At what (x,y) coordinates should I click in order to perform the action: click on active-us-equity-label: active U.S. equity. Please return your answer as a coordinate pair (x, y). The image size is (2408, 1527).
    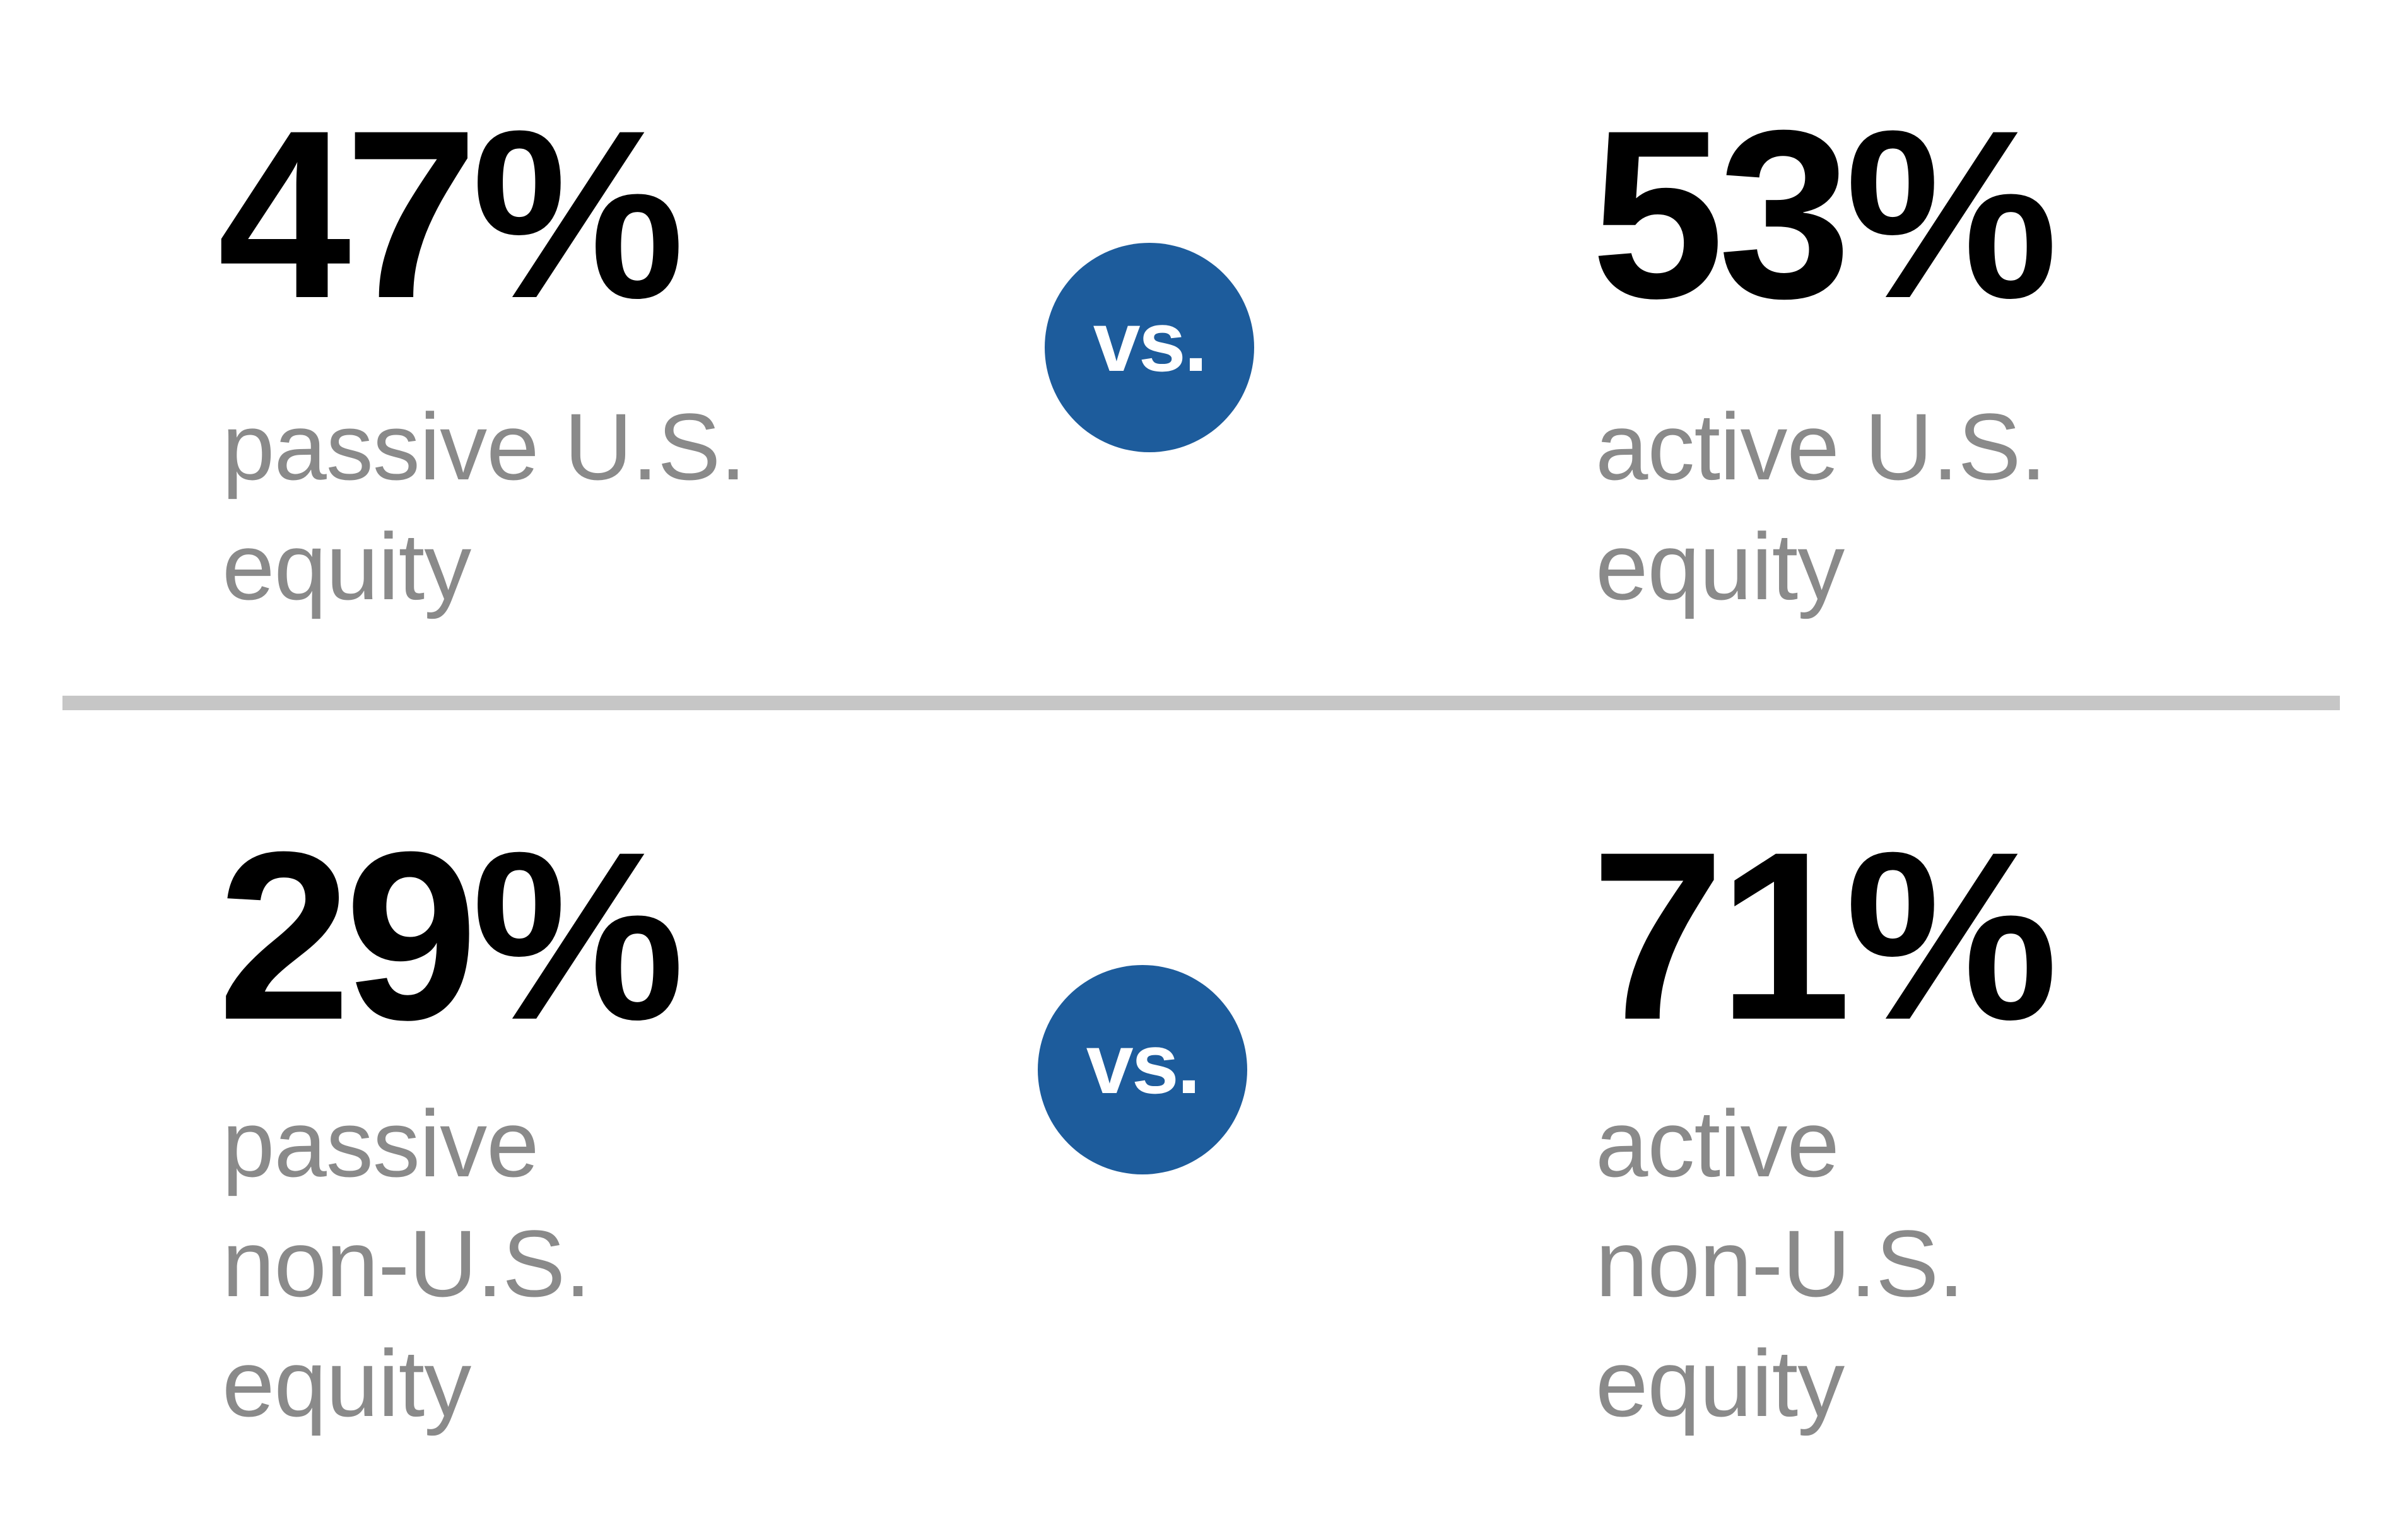
    Looking at the image, I should click on (1821, 506).